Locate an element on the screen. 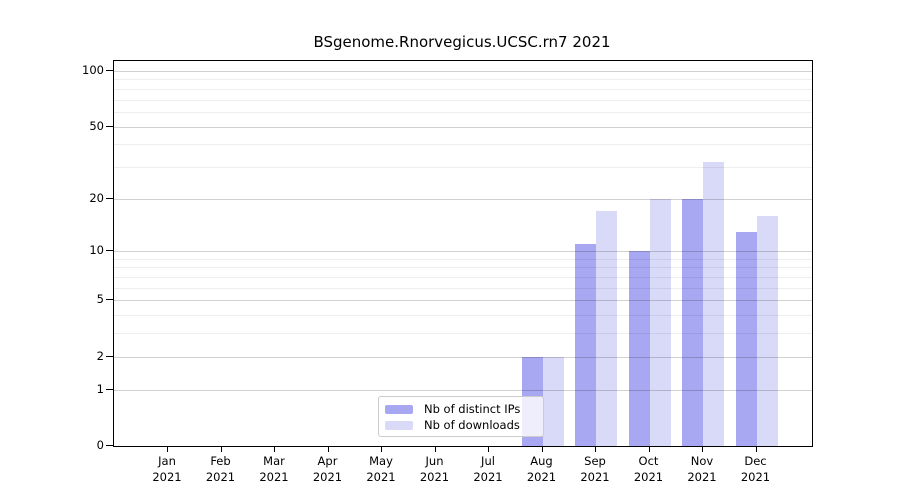  legend-label-downloads: Nb of downloads is located at coordinates (472, 425).